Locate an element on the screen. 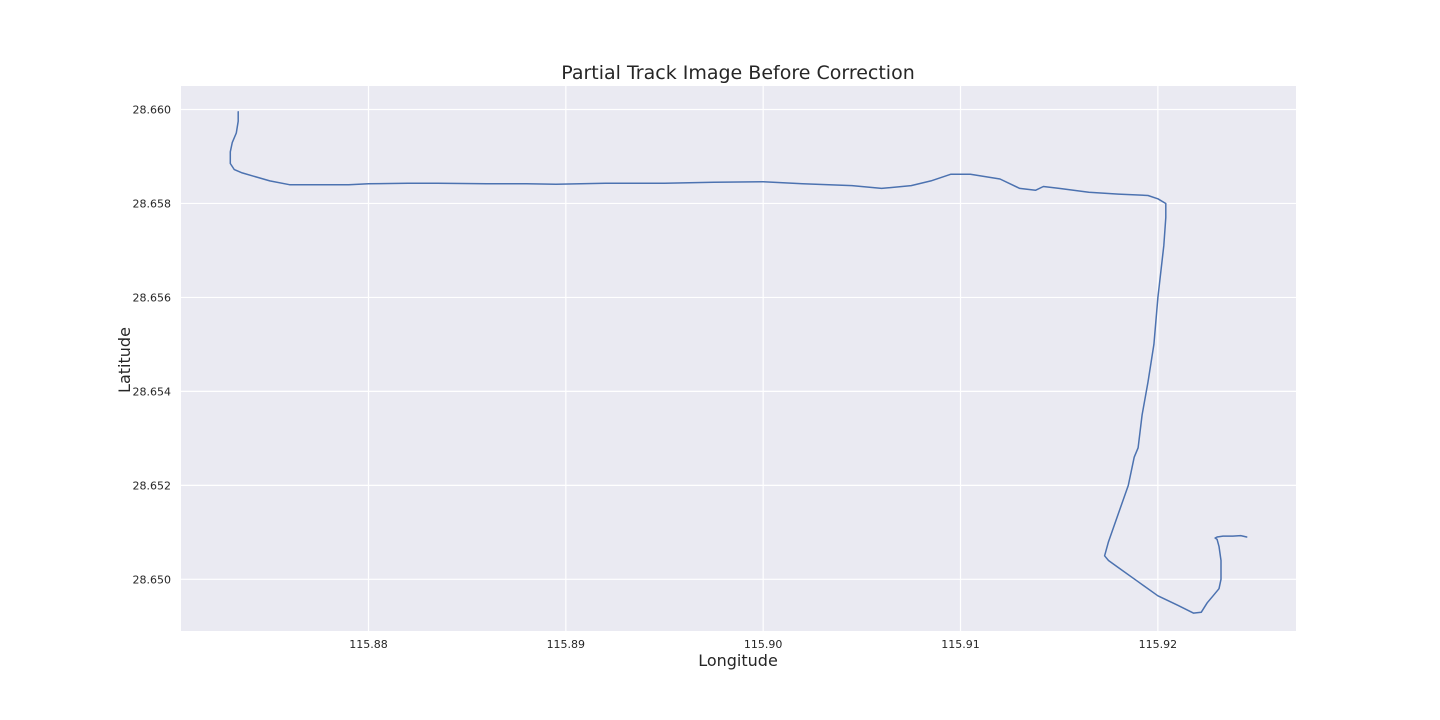 Image resolution: width=1440 pixels, height=720 pixels. y-tick-label: 28.658 is located at coordinates (152, 203).